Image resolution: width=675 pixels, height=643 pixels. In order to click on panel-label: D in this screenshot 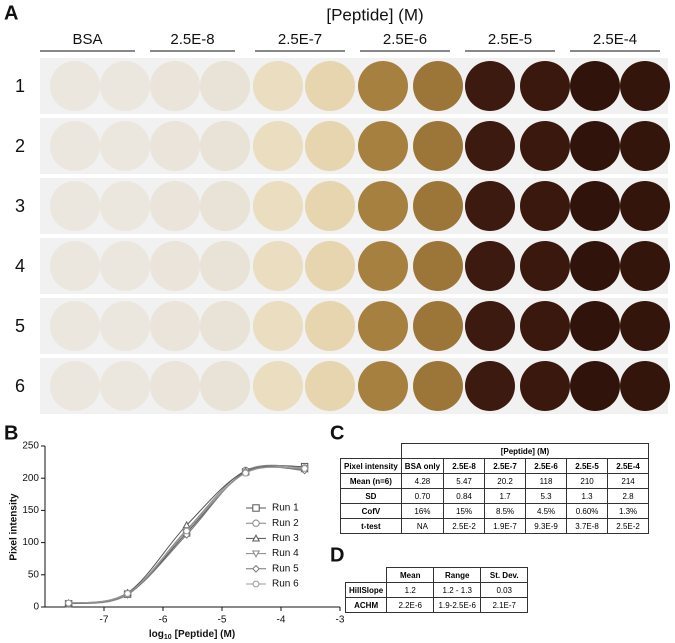, I will do `click(337, 555)`.